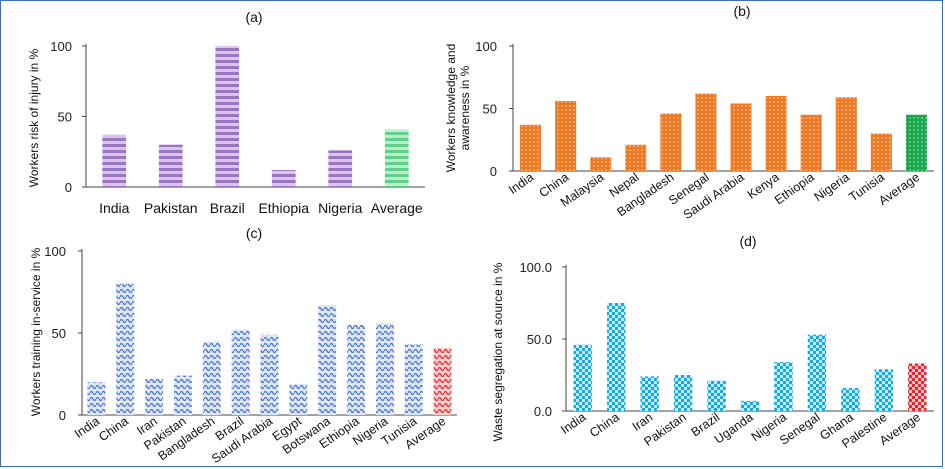  I want to click on y-tick-label: 50.0, so click(539, 339).